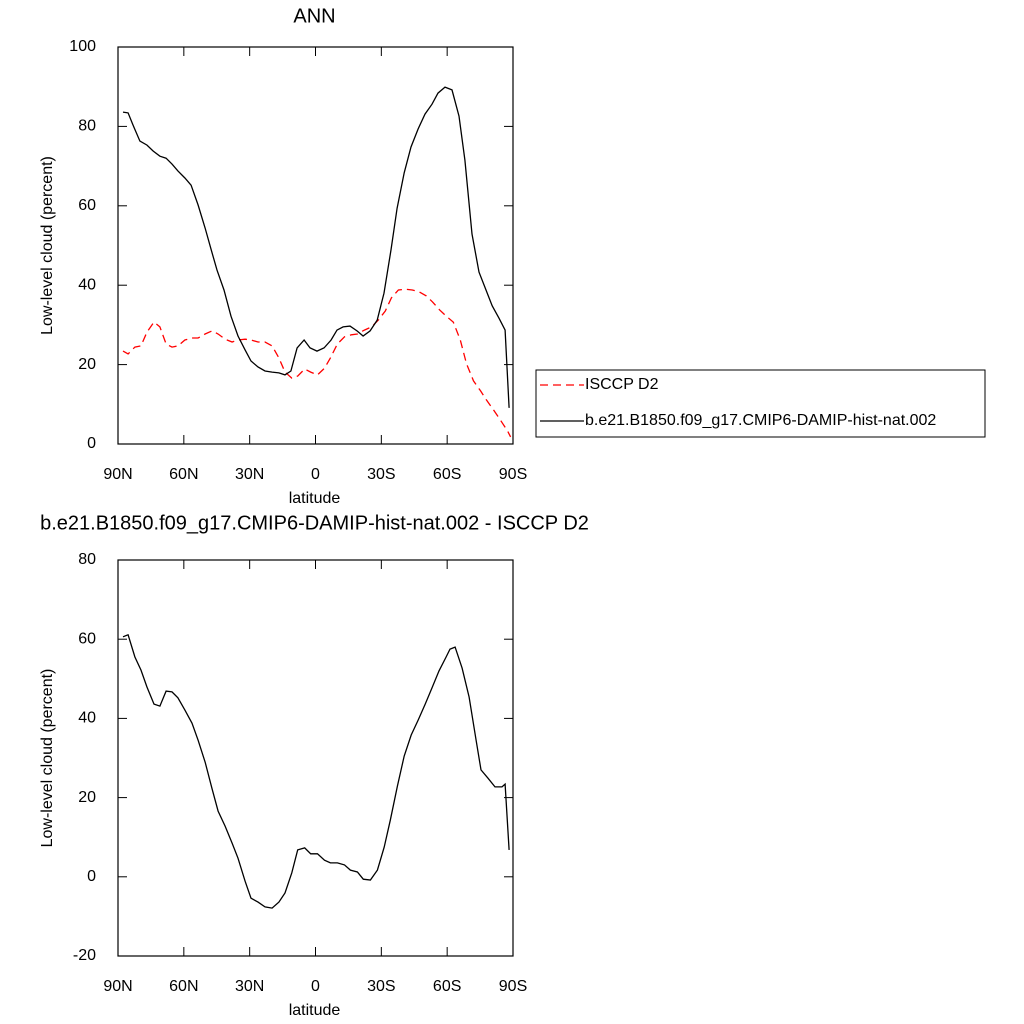  What do you see at coordinates (84, 955) in the screenshot?
I see `y-tick-label: -20` at bounding box center [84, 955].